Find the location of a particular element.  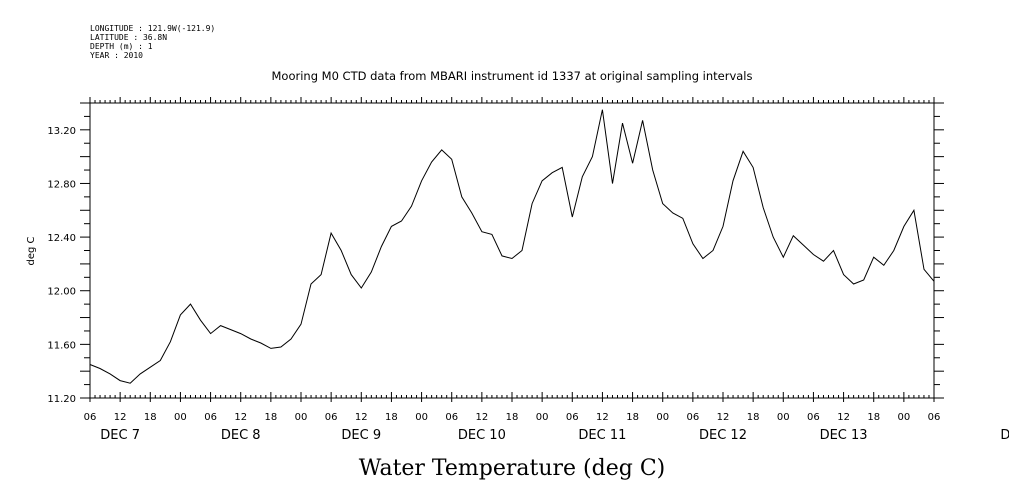

y-tick-label: 13.20 is located at coordinates (61, 131).